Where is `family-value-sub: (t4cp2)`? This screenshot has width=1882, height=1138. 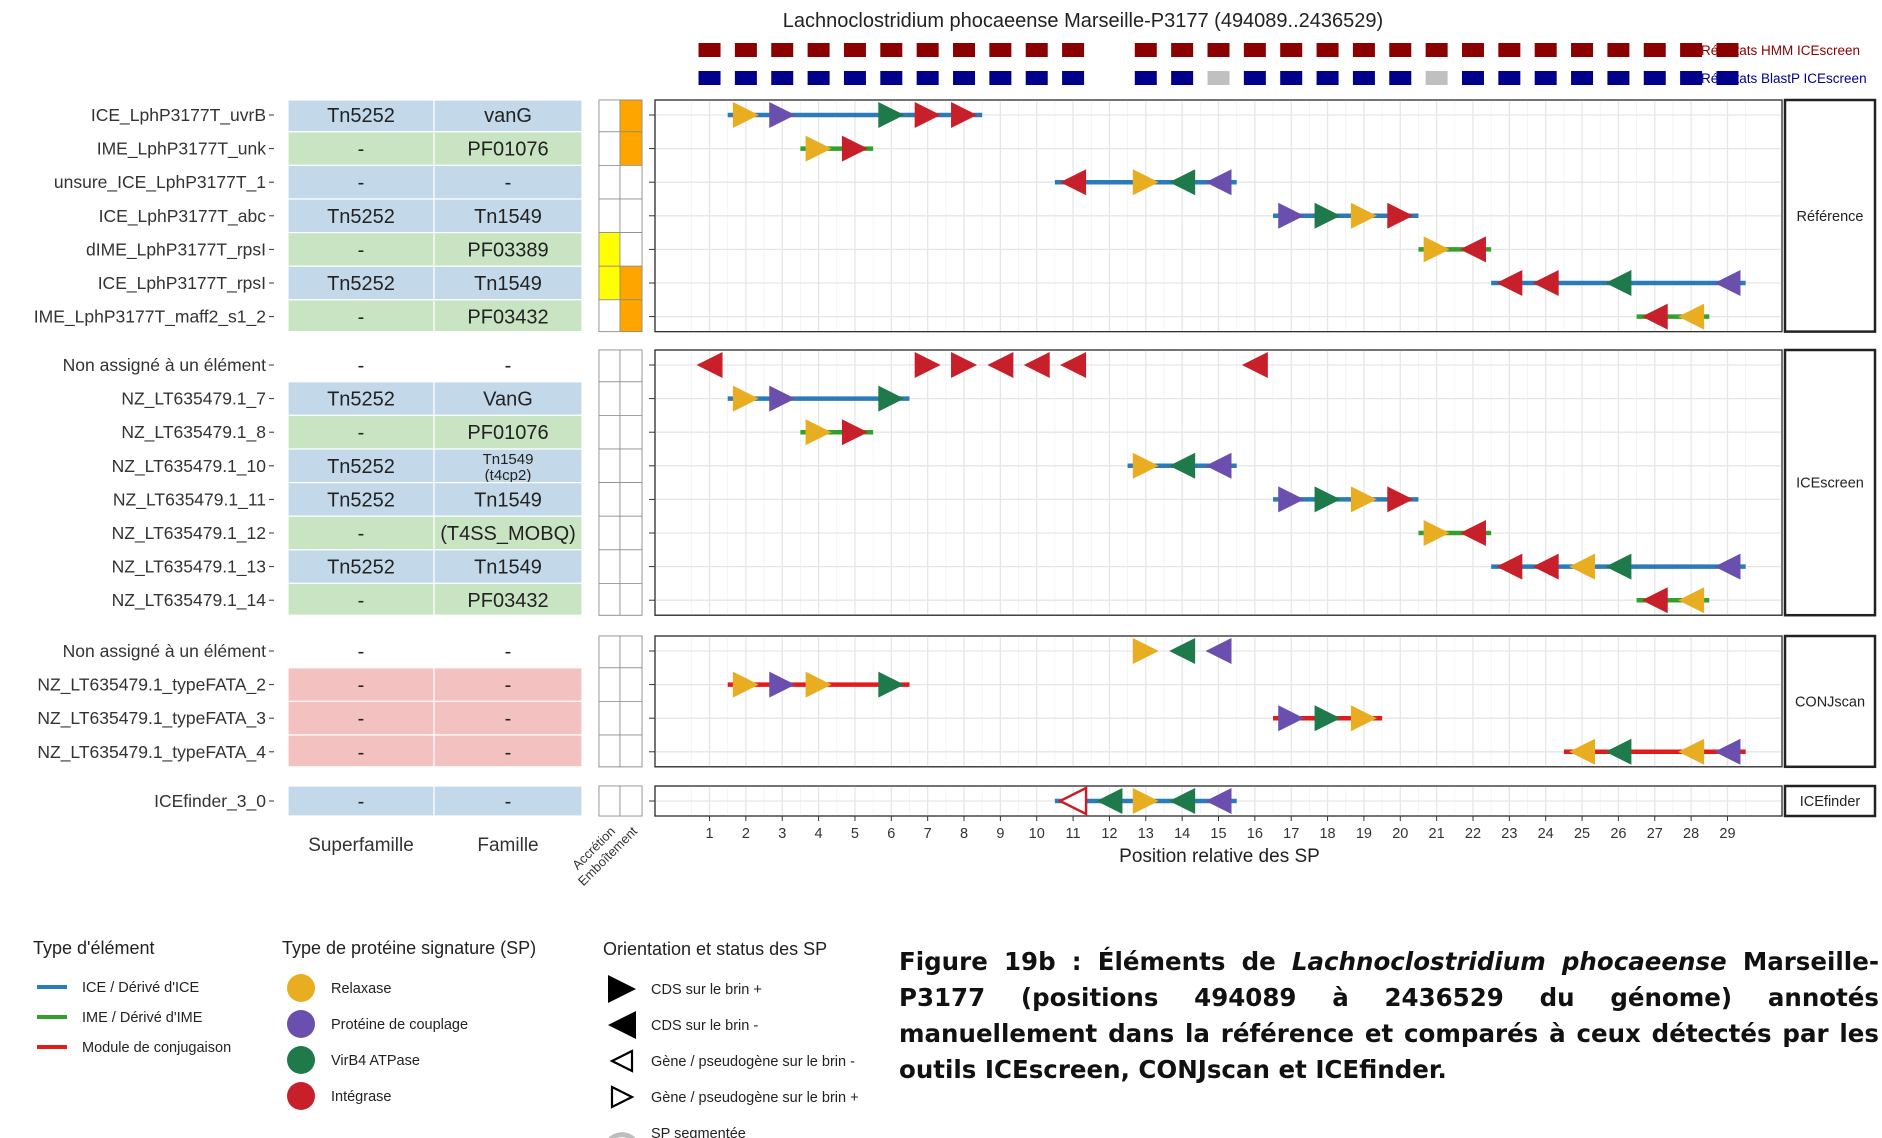 family-value-sub: (t4cp2) is located at coordinates (508, 475).